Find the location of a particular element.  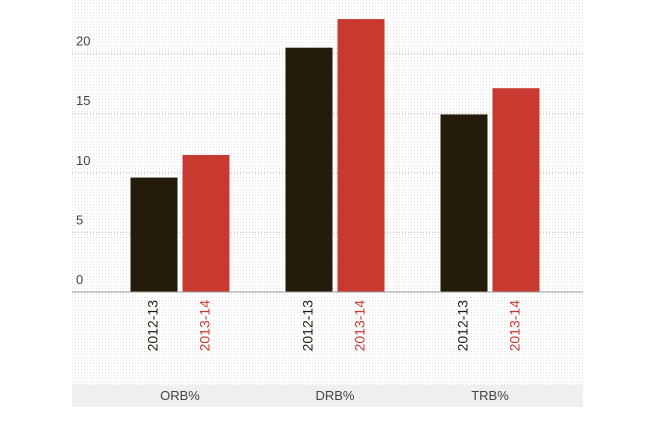

y-tick-label: 15 is located at coordinates (83, 100).